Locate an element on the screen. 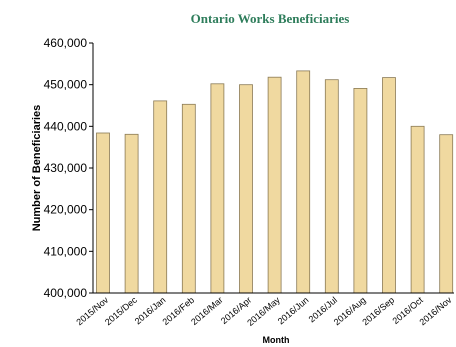  bar-2016-nov is located at coordinates (446, 214).